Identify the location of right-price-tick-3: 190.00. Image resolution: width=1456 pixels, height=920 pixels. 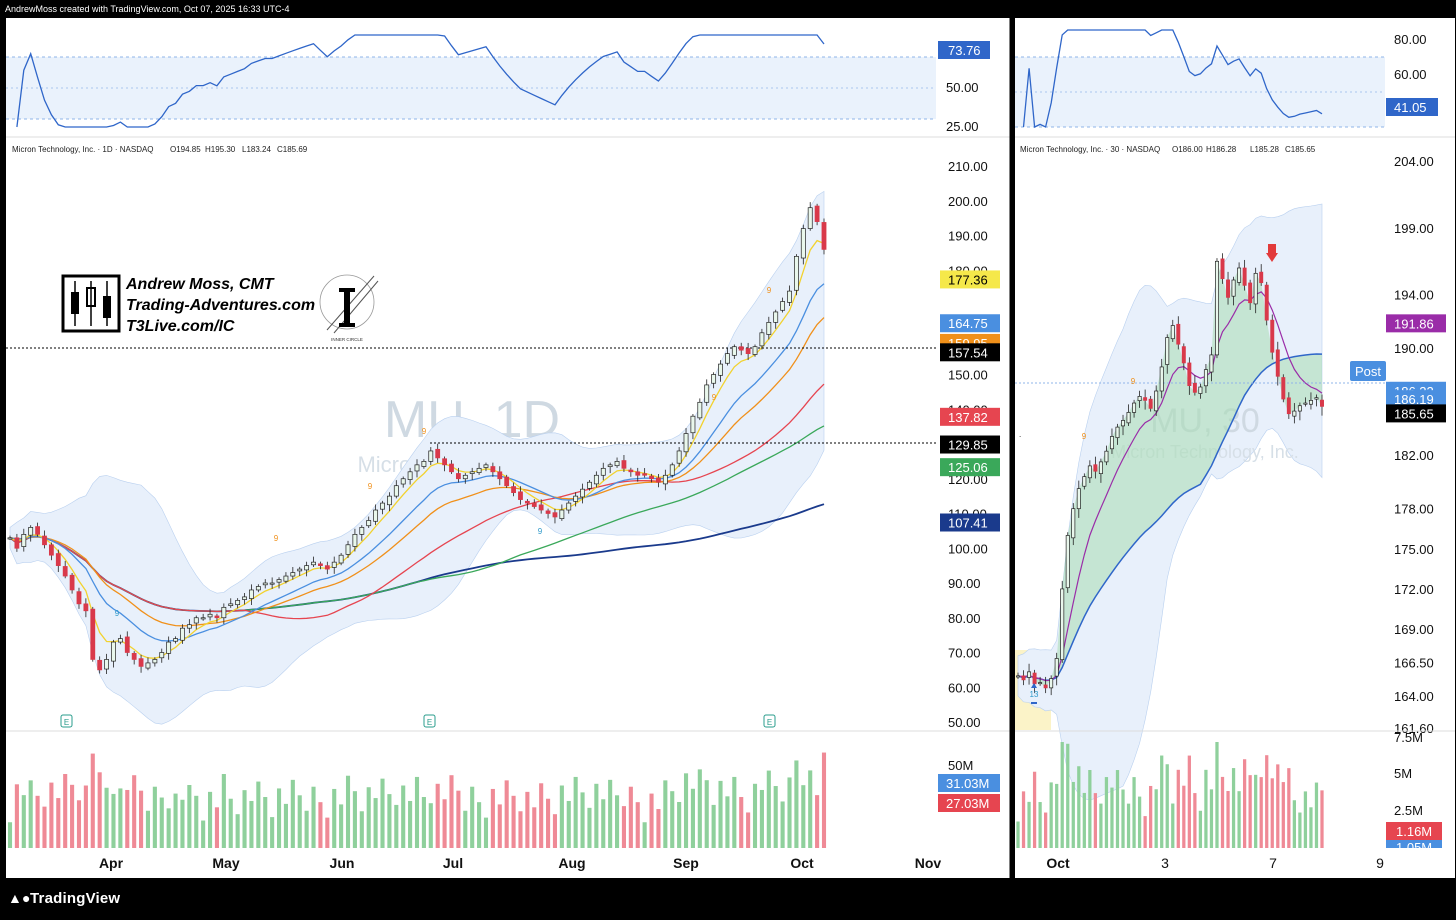
(1414, 348).